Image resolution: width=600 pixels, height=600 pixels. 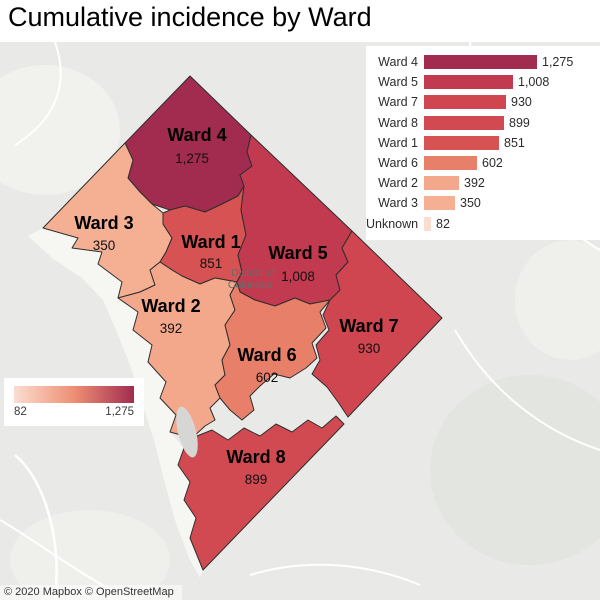 What do you see at coordinates (558, 62) in the screenshot?
I see `bar-value-label: 1,275` at bounding box center [558, 62].